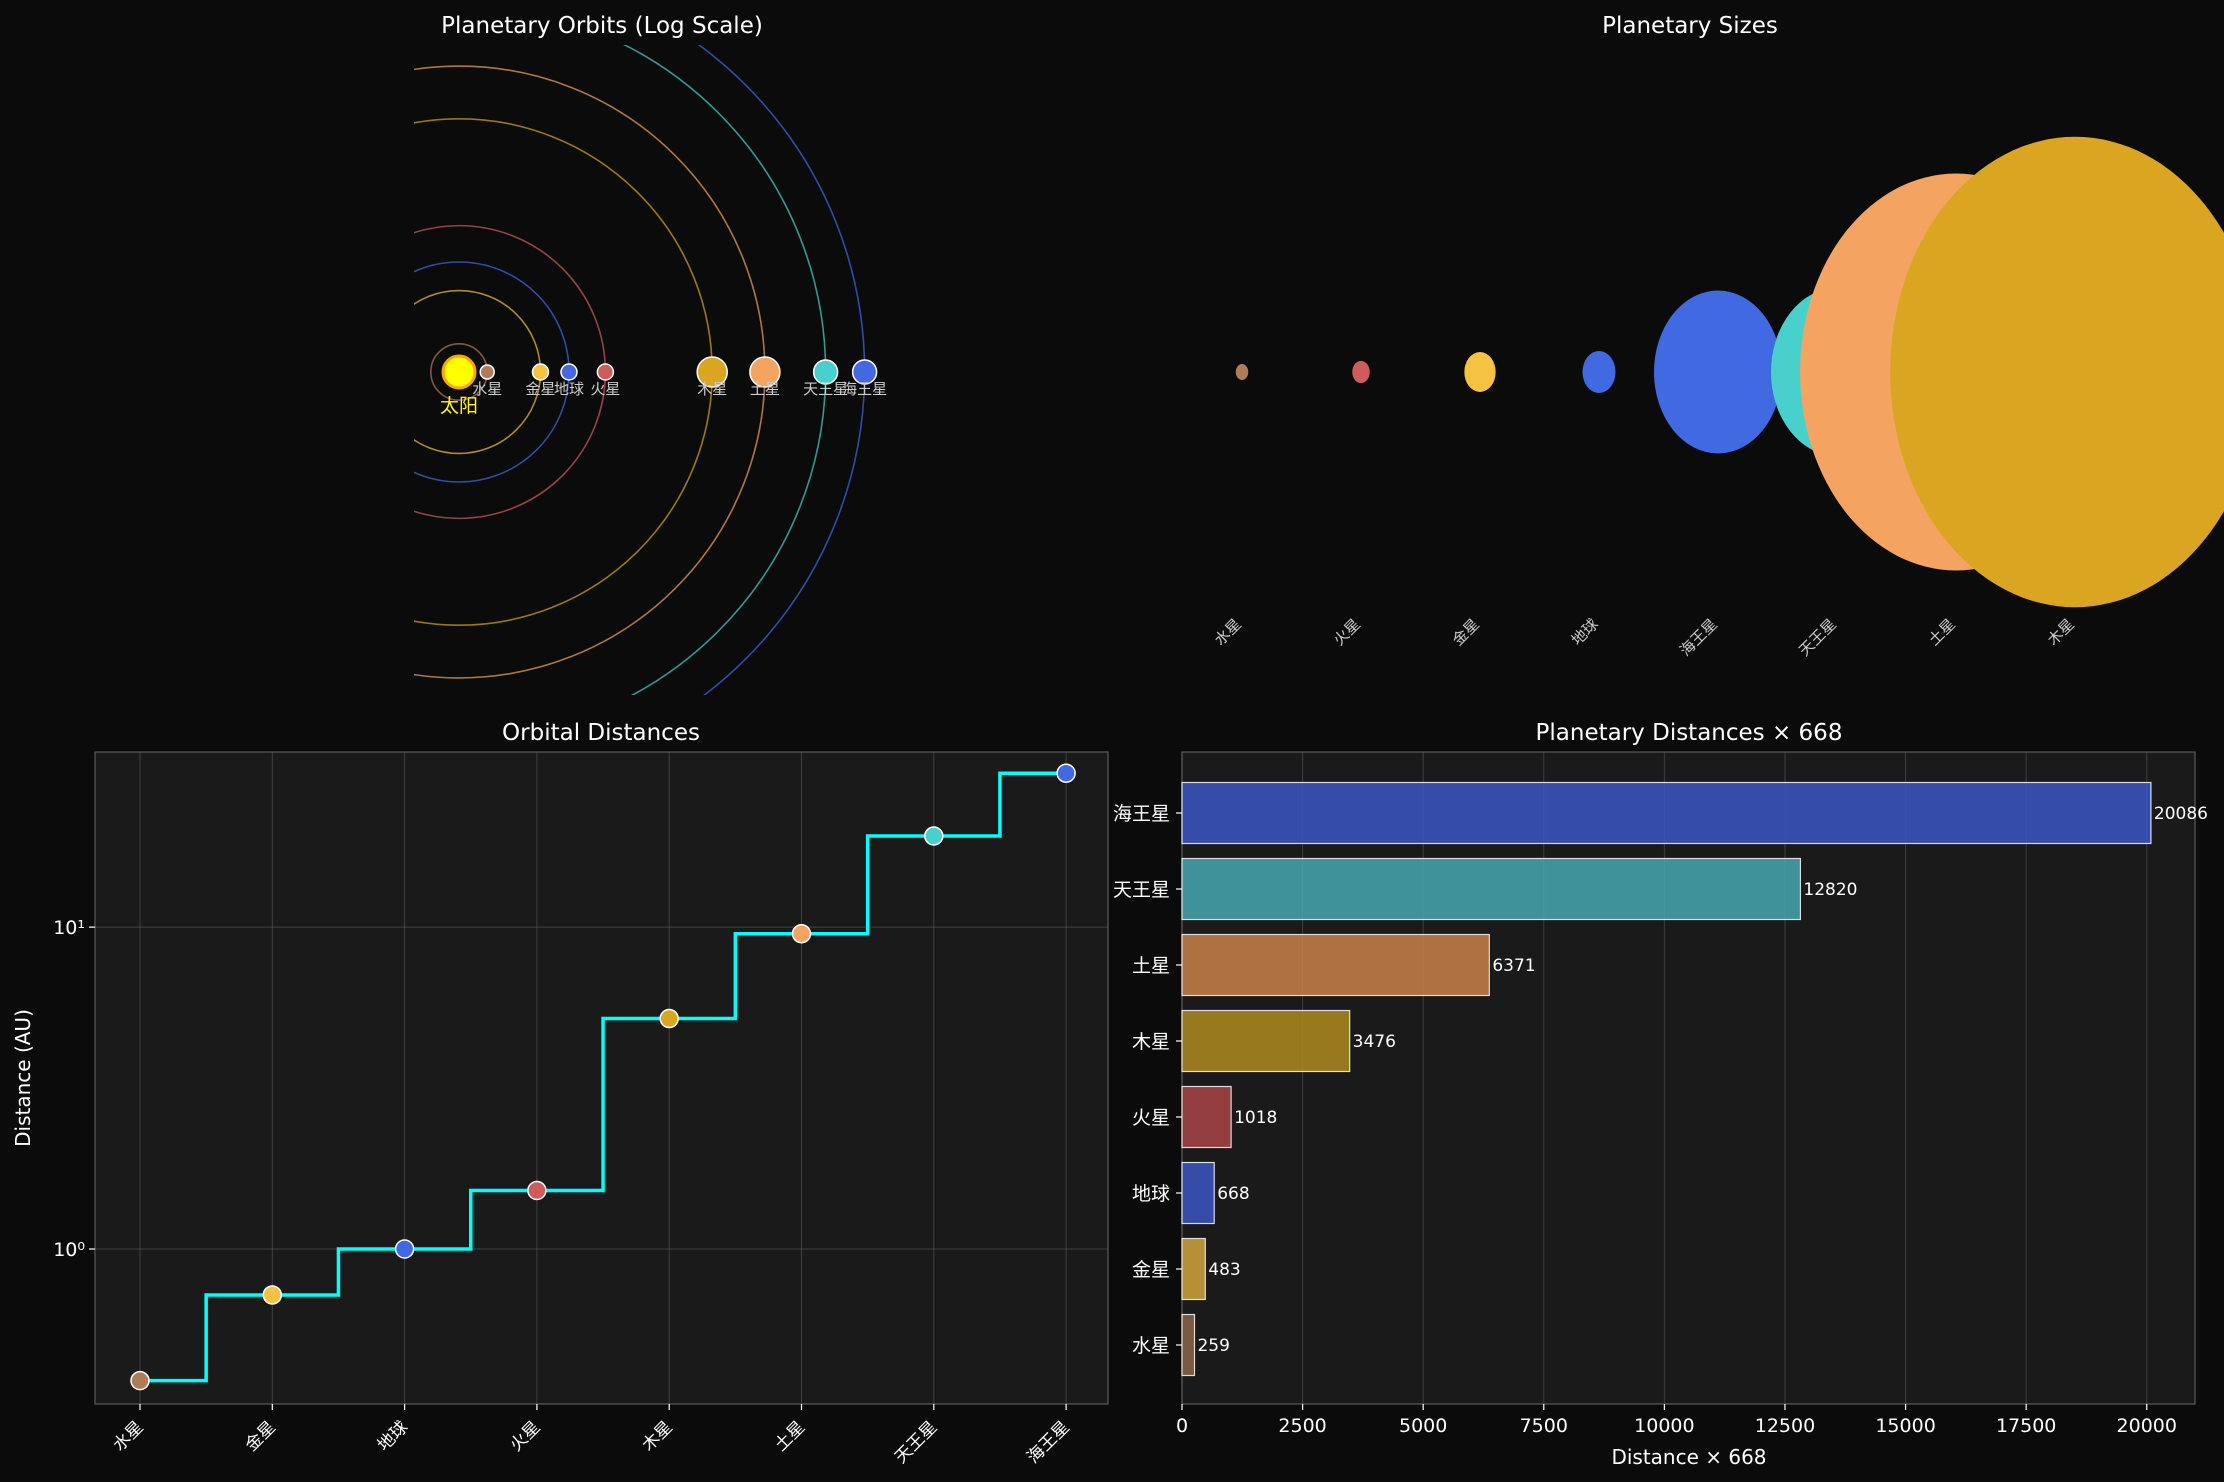 The height and width of the screenshot is (1482, 2224). What do you see at coordinates (1785, 1426) in the screenshot?
I see `x-tick-label: 12500` at bounding box center [1785, 1426].